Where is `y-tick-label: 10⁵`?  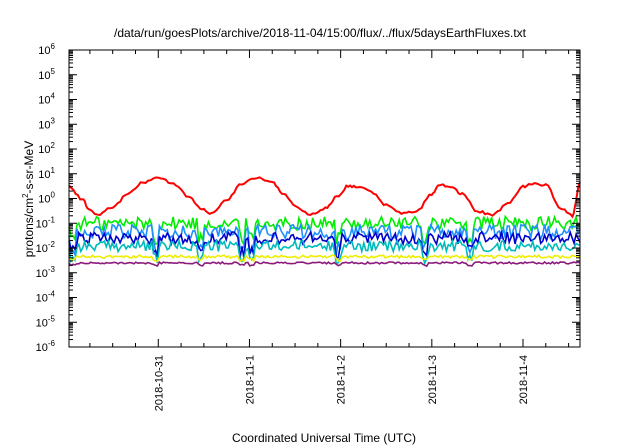
y-tick-label: 10⁵ is located at coordinates (46, 74).